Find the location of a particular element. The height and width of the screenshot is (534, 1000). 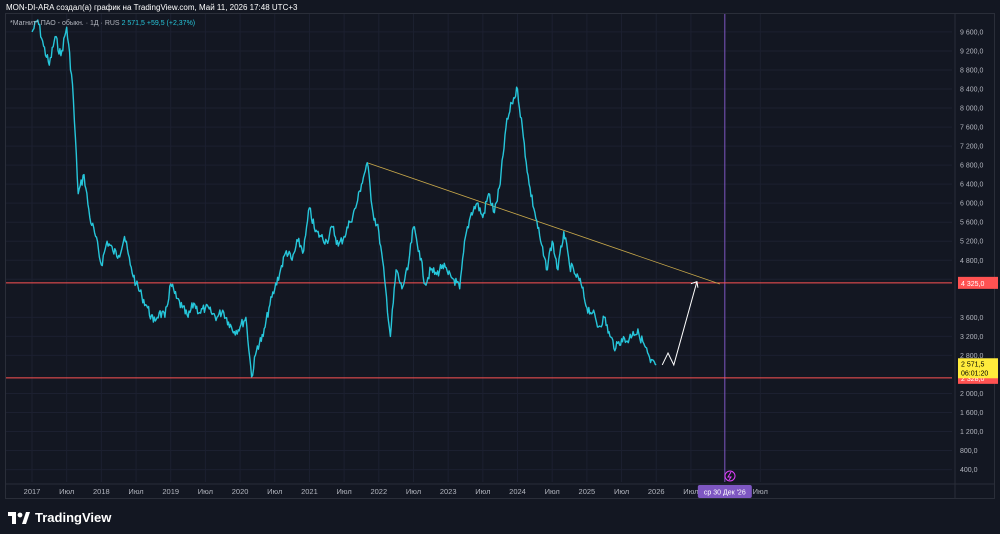

y-tick-label: 6 800,0 is located at coordinates (971, 166).